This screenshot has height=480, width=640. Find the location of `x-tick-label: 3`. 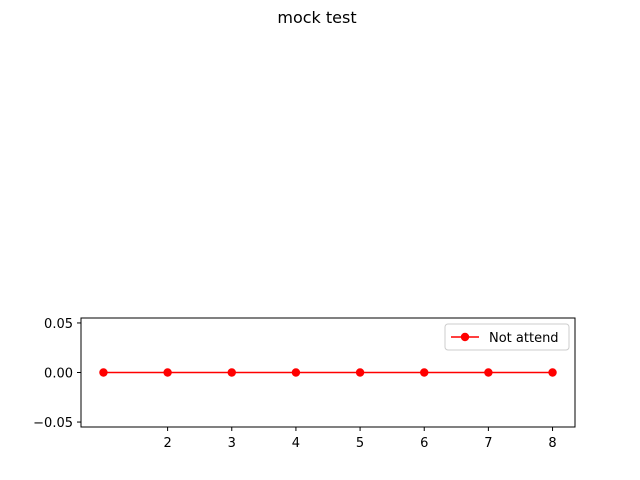

x-tick-label: 3 is located at coordinates (232, 443).